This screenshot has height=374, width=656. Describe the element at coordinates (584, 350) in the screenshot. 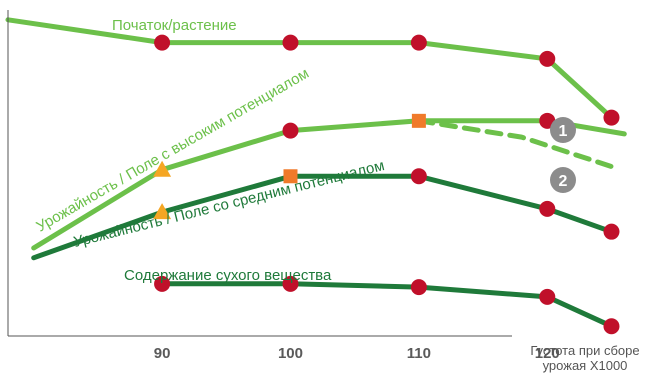

I see `x-axis-label-line-1: Густота при сборе` at that location.